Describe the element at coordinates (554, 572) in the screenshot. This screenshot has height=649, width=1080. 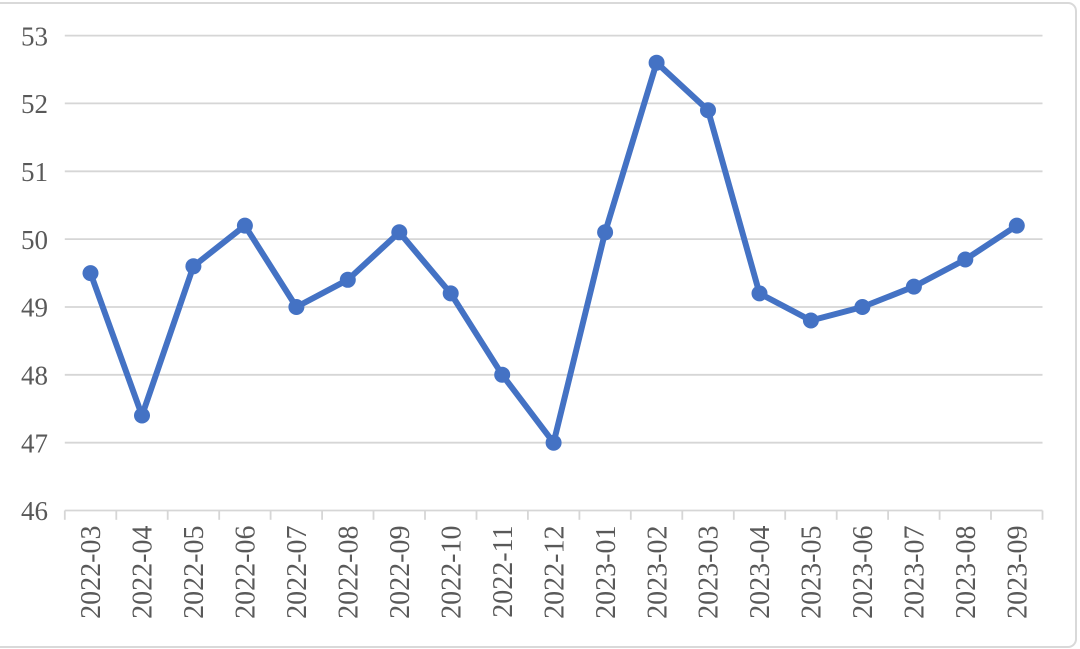
I see `svg-text: 2022-12` at that location.